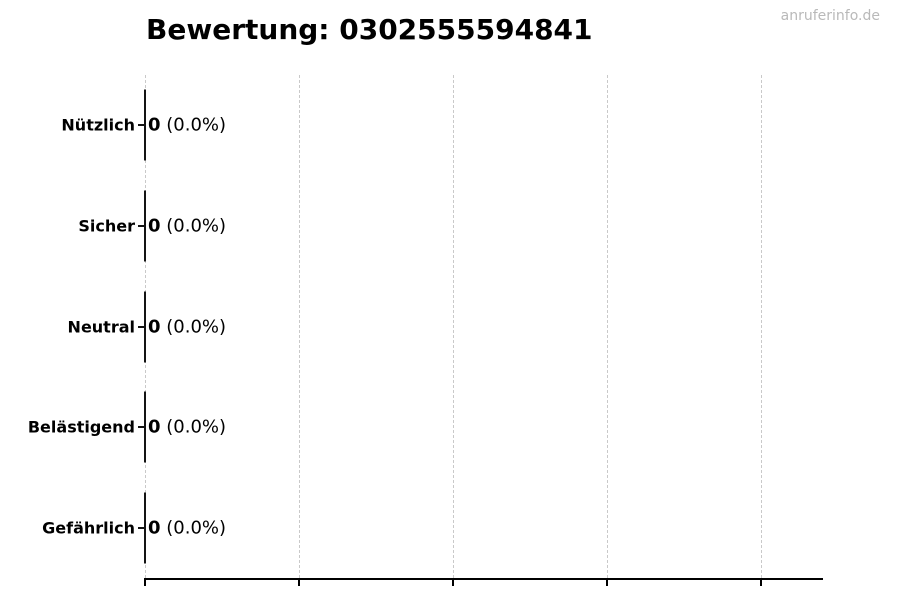 Image resolution: width=900 pixels, height=600 pixels. I want to click on category-label: Gefährlich, so click(88, 528).